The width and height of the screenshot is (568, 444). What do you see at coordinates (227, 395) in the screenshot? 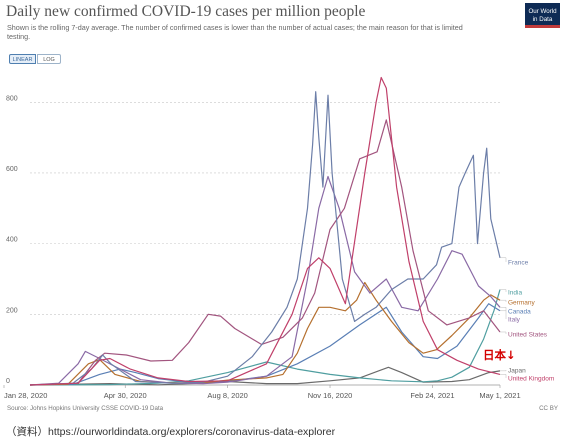
I see `x-tick-label: Aug 8, 2020` at bounding box center [227, 395].